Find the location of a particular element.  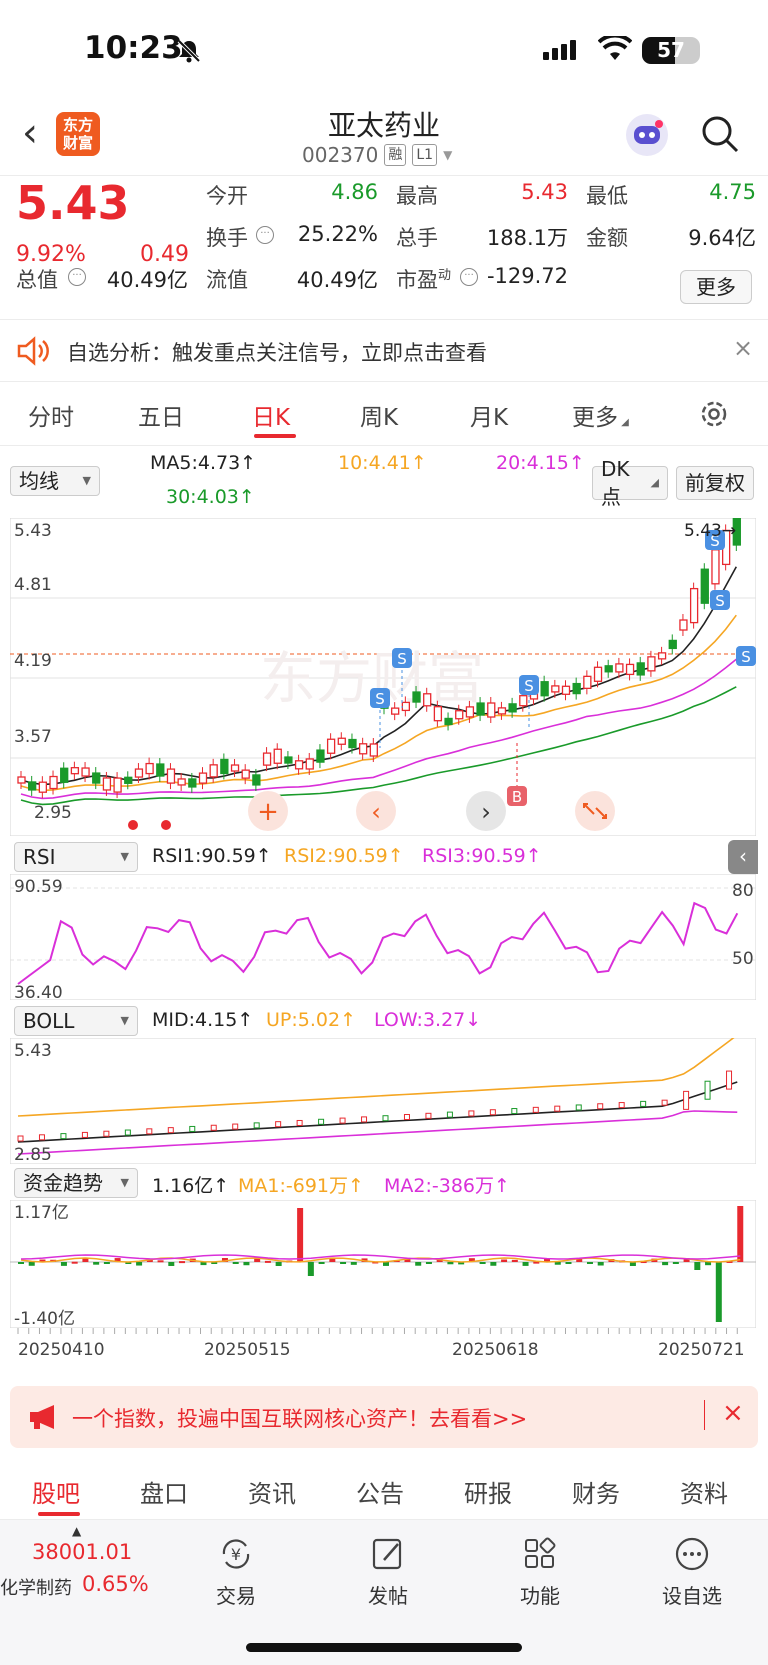

tab-announcements: 公告 is located at coordinates (380, 1494).